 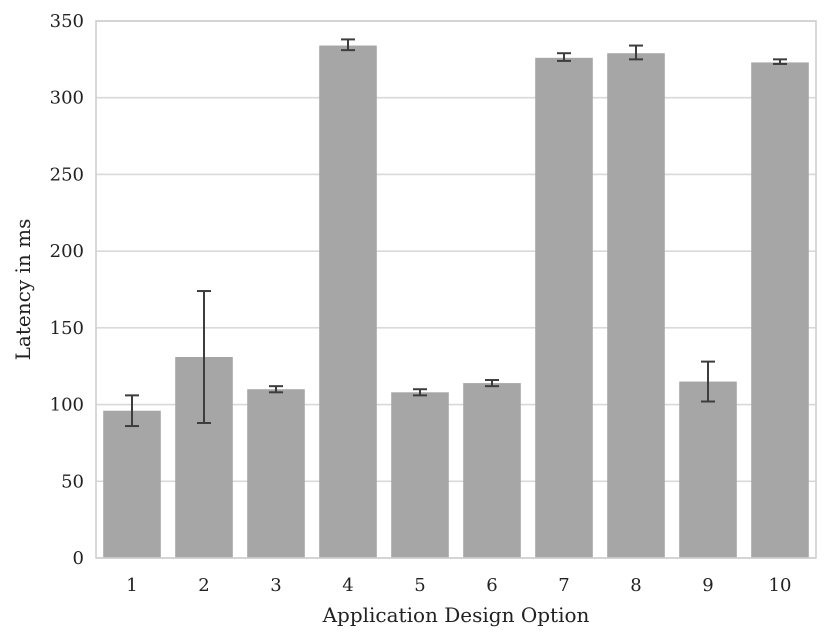 I want to click on x-axis-label: Application Design Option, so click(x=456, y=615).